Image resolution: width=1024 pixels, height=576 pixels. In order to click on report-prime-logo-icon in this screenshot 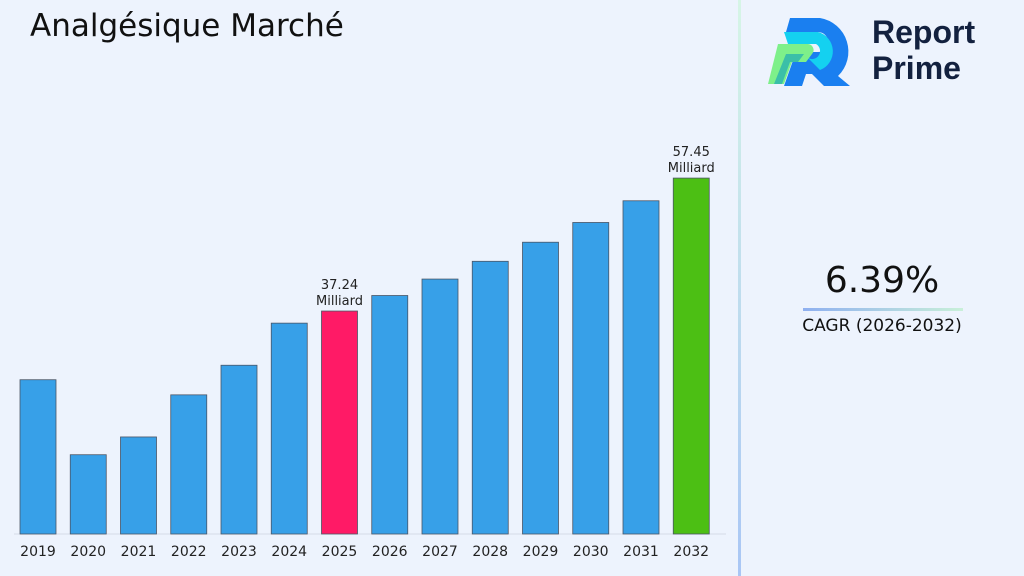, I will do `click(809, 52)`.